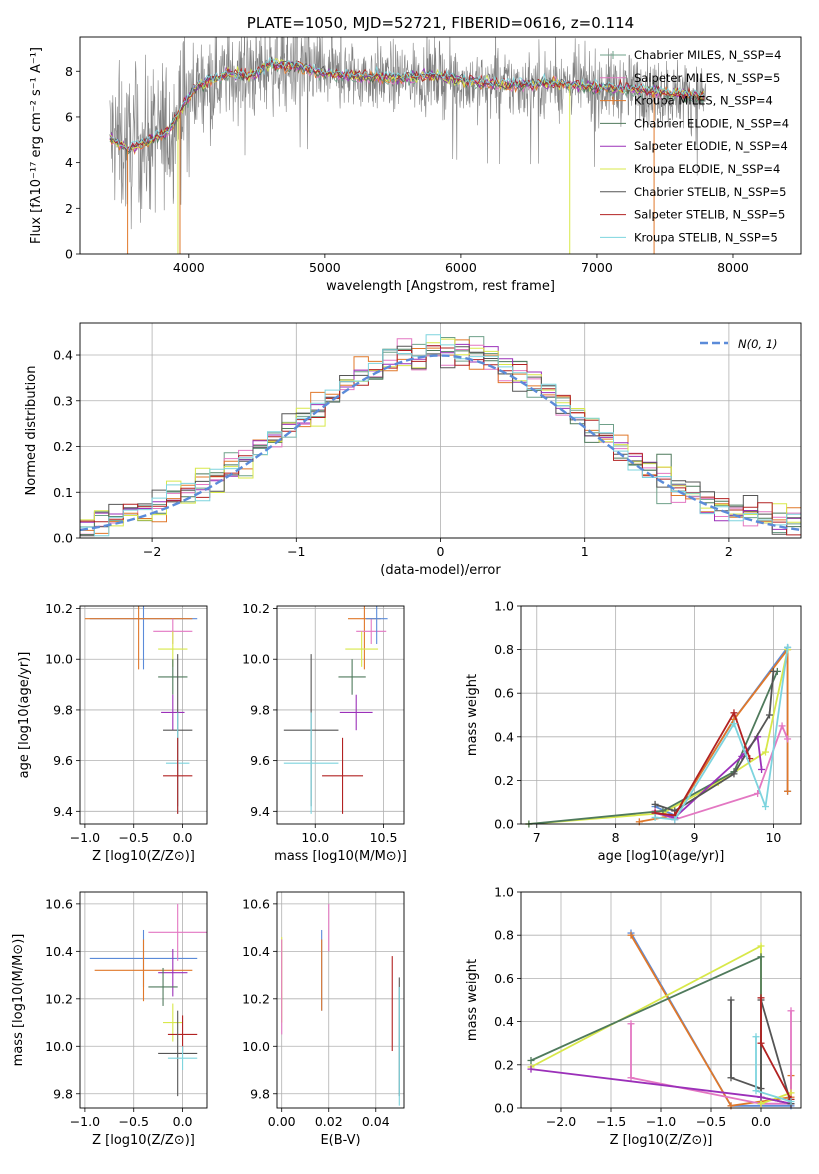 This screenshot has height=1174, width=819. What do you see at coordinates (440, 570) in the screenshot?
I see `x-axis-label: (data-model)/error` at bounding box center [440, 570].